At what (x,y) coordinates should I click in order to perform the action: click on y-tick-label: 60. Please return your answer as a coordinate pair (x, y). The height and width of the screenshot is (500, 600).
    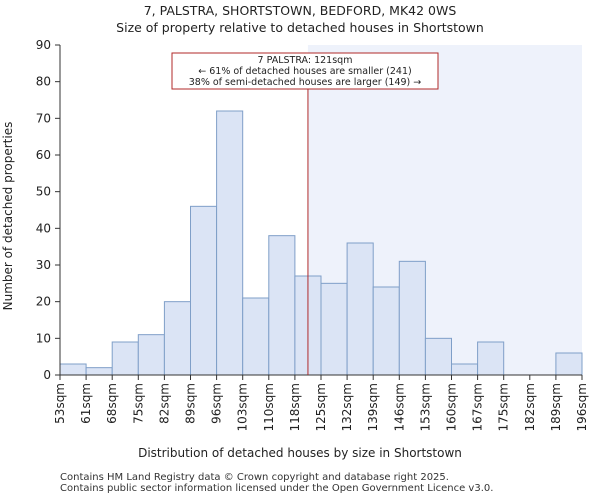
    Looking at the image, I should click on (43, 155).